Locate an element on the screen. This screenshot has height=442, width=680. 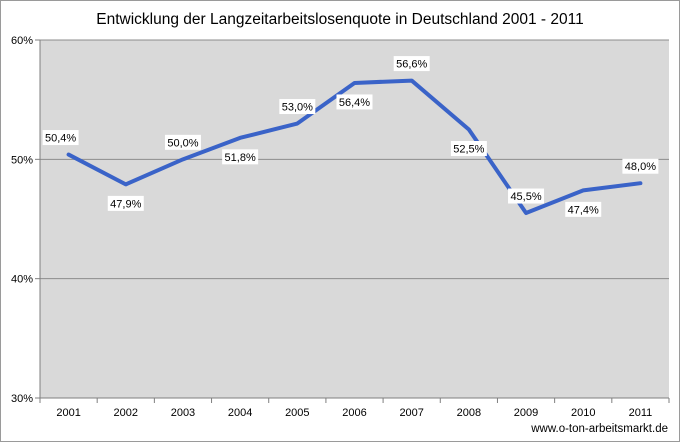
x-tick-label: 2009 is located at coordinates (526, 413).